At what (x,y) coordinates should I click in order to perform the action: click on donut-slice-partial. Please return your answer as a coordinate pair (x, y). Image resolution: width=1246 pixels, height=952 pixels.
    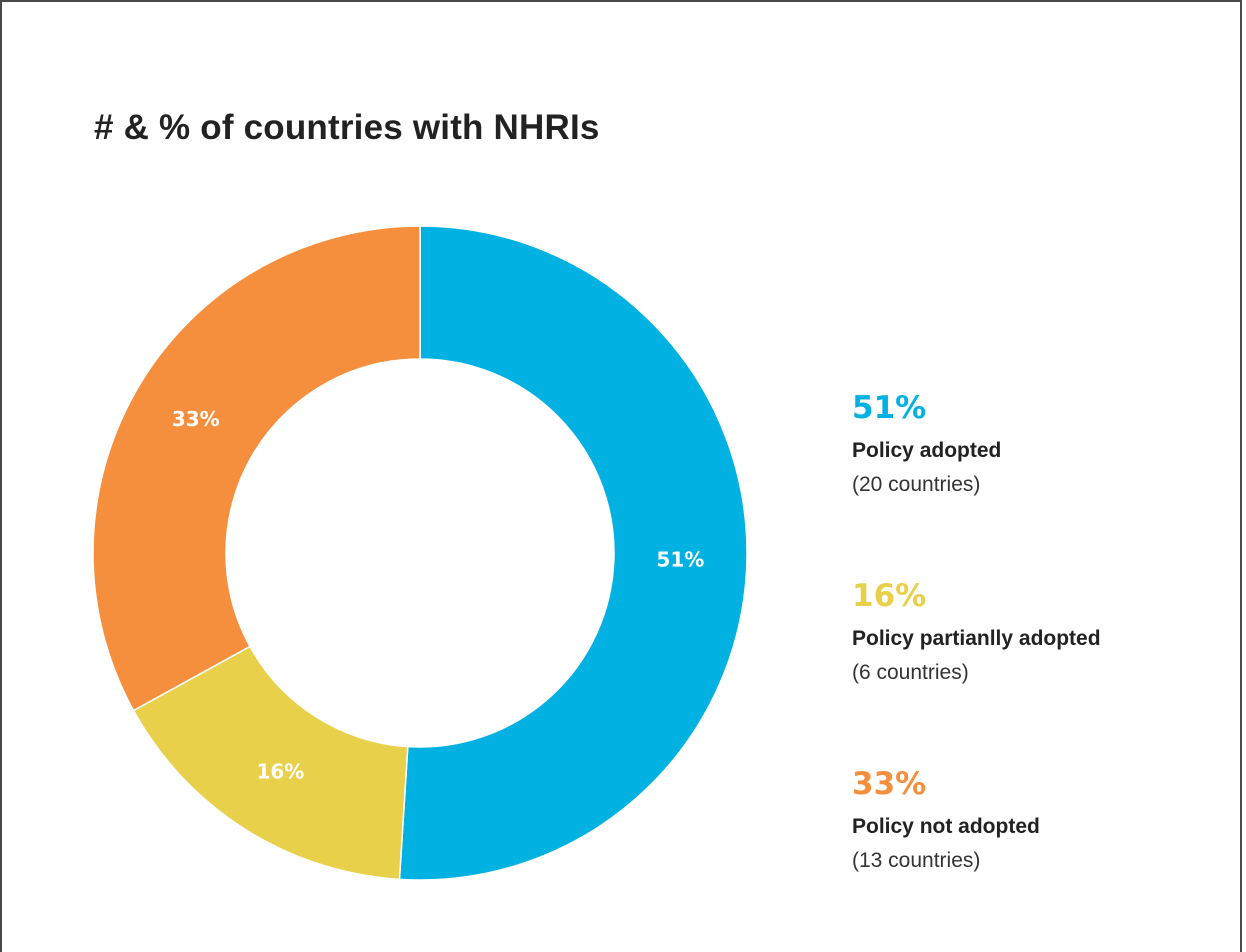
    Looking at the image, I should click on (270, 763).